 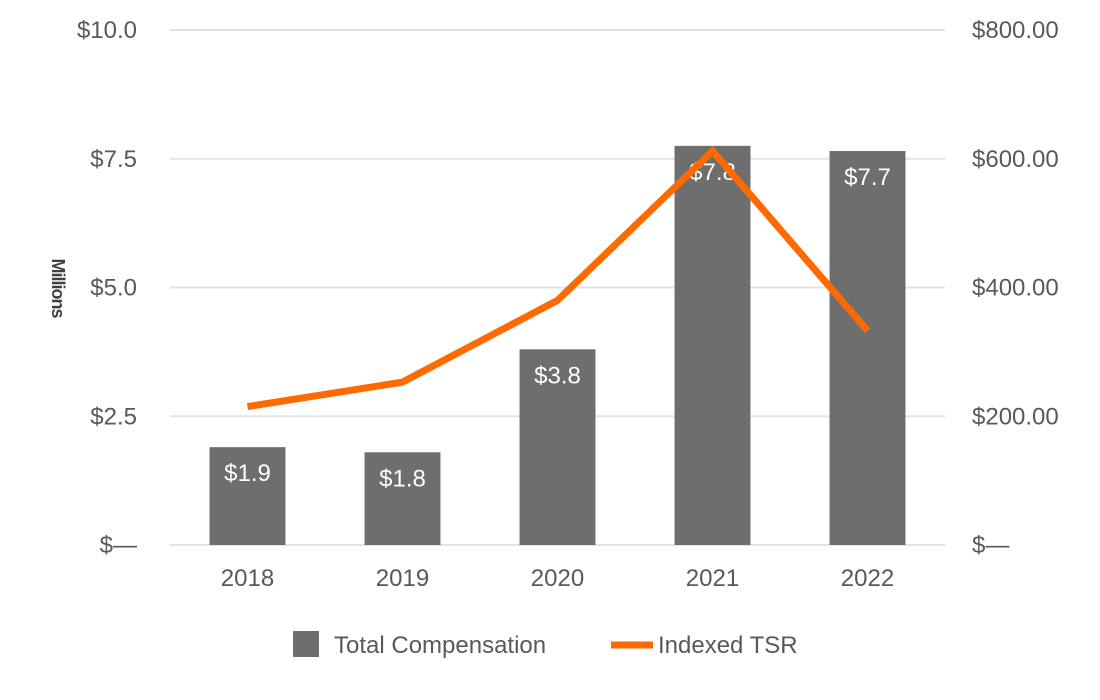 I want to click on bar-label-2020: $3.8, so click(x=557, y=375).